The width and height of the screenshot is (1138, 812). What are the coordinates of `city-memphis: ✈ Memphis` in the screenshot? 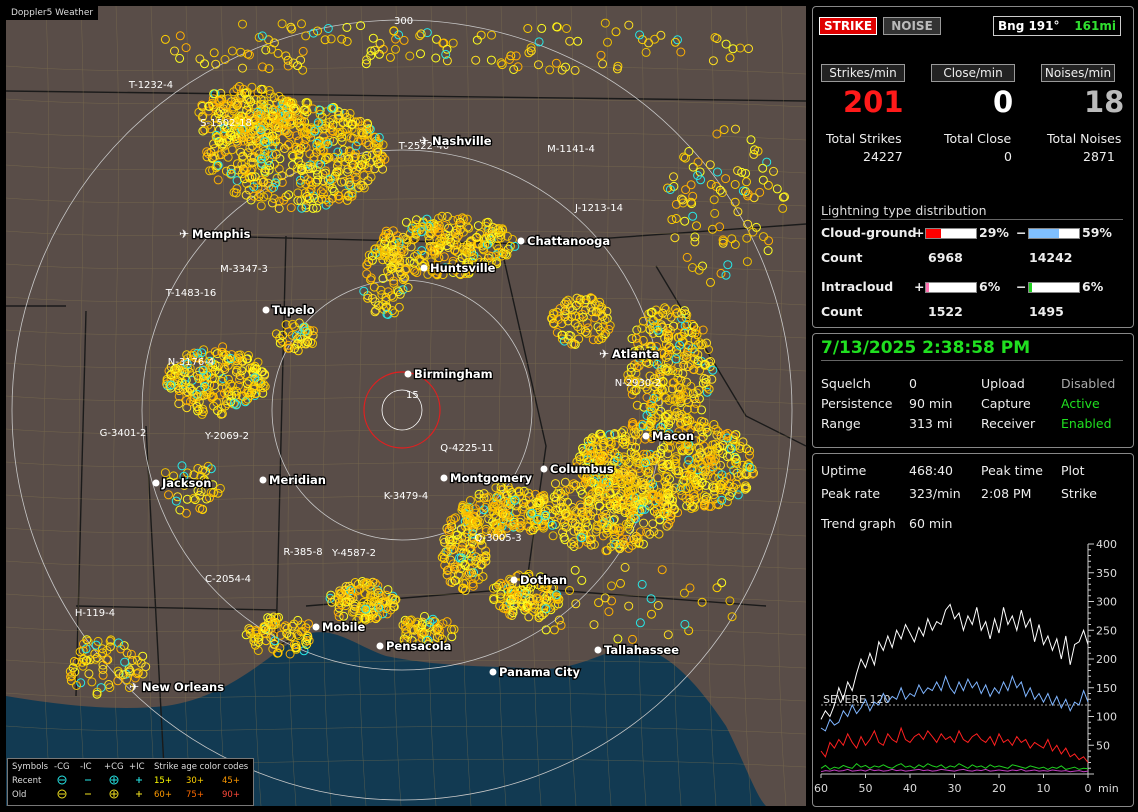 It's located at (215, 234).